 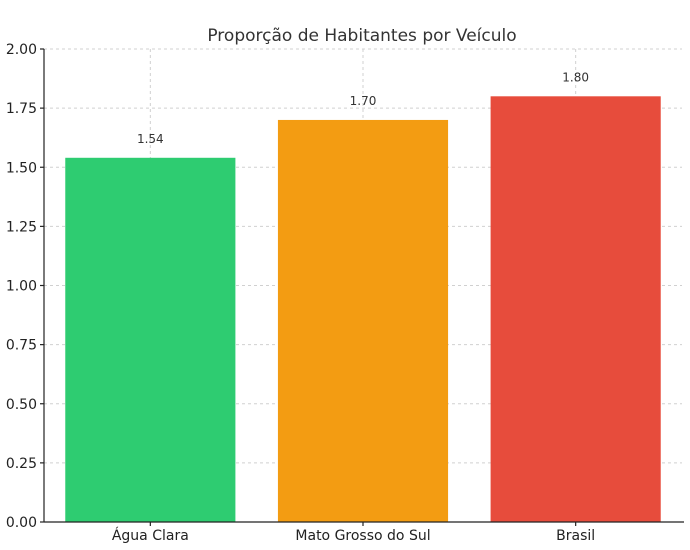 I want to click on data-label: 1.54, so click(x=150, y=139).